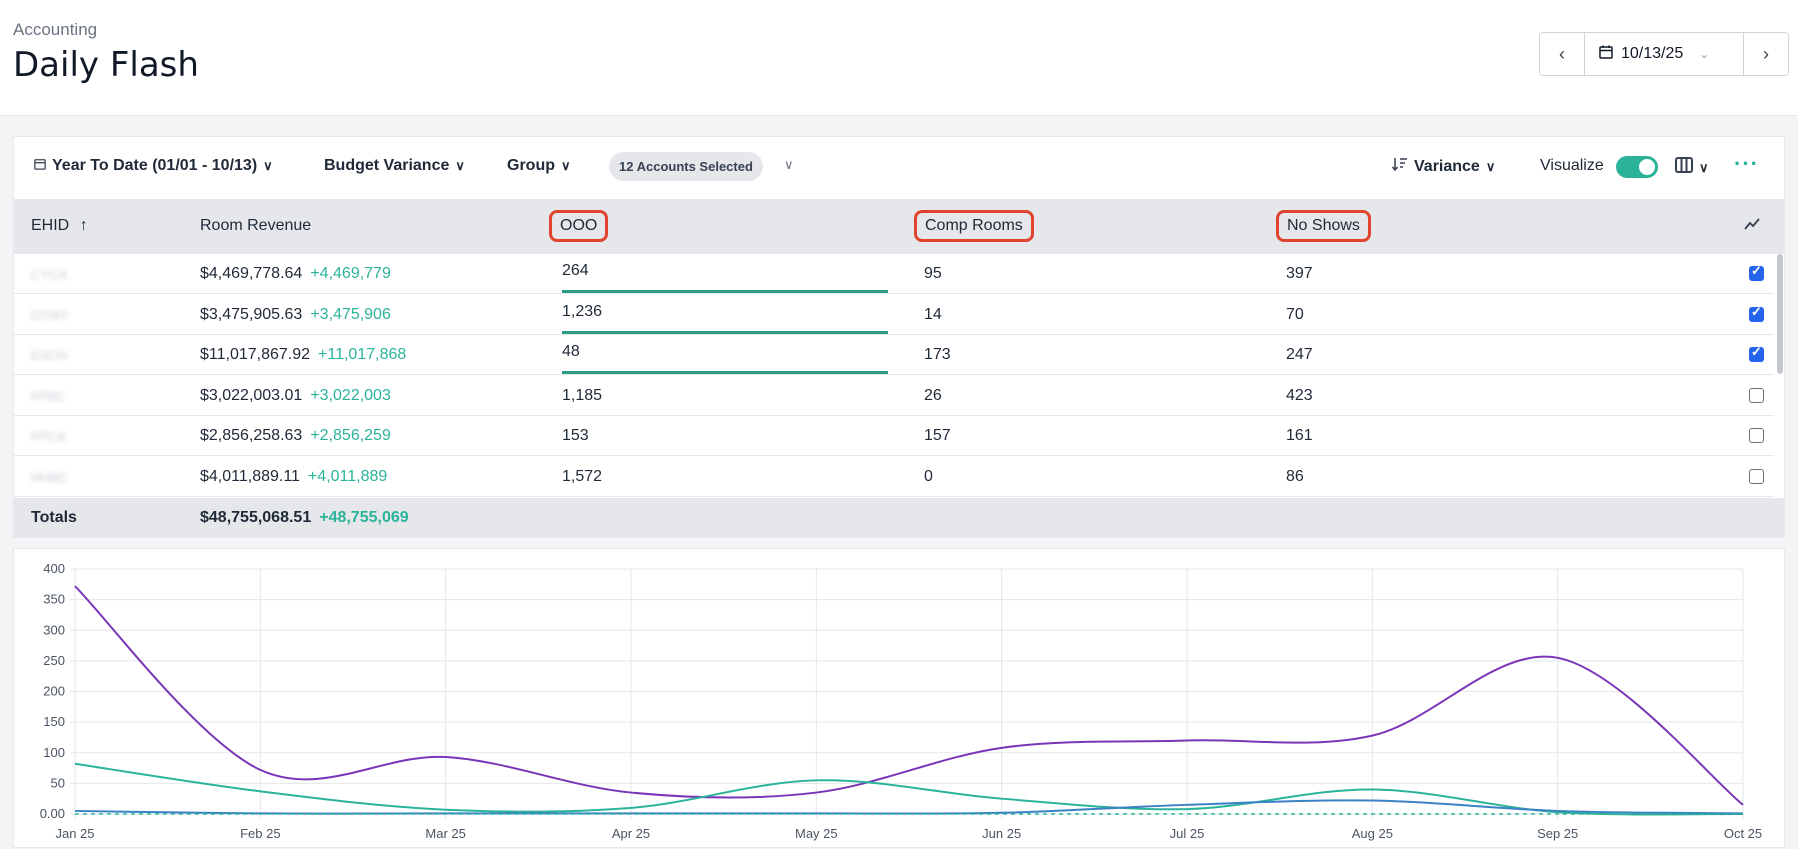 This screenshot has width=1798, height=849. I want to click on next-date-button: ›, so click(1766, 54).